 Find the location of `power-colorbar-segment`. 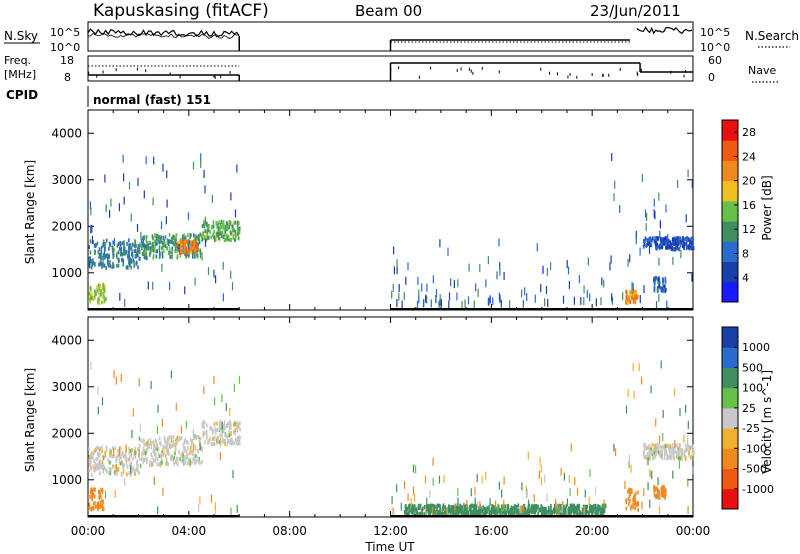

power-colorbar-segment is located at coordinates (730, 272).